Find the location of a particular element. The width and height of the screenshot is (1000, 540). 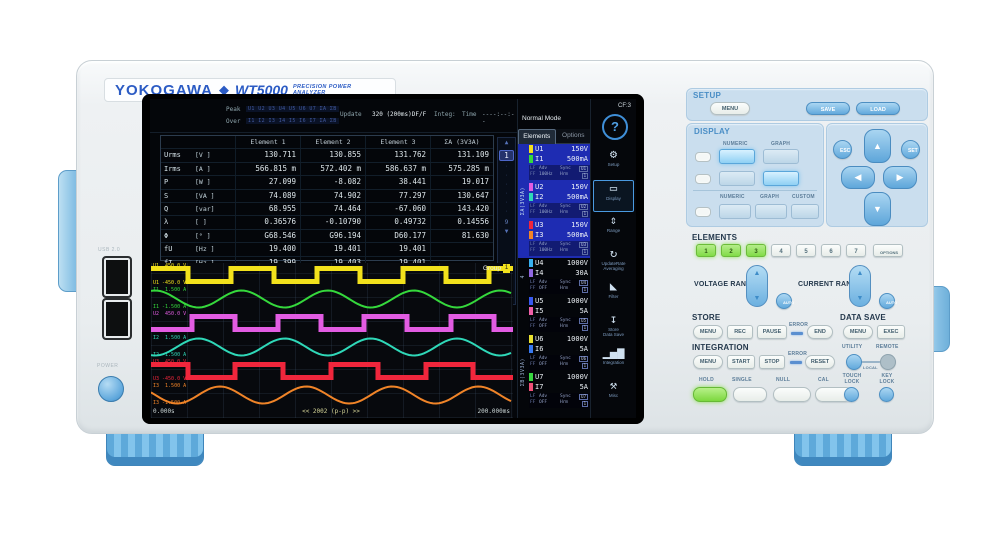

voltage-range-rocker: ▲ ▼ is located at coordinates (757, 286).